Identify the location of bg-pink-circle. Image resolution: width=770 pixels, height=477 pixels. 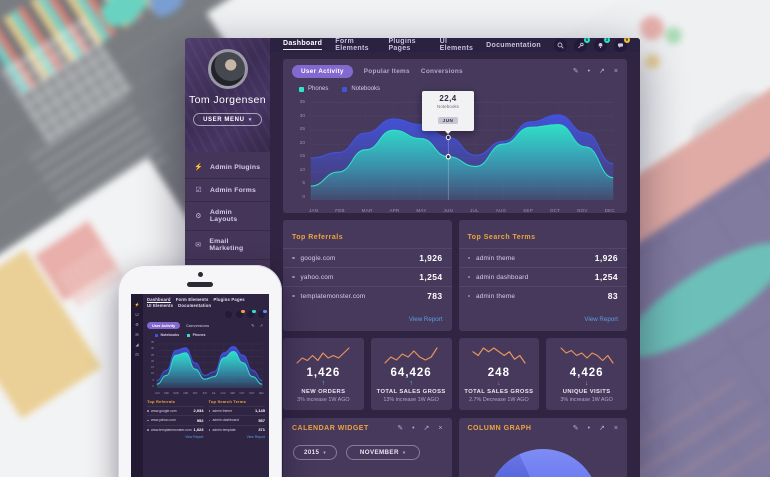
(652, 28).